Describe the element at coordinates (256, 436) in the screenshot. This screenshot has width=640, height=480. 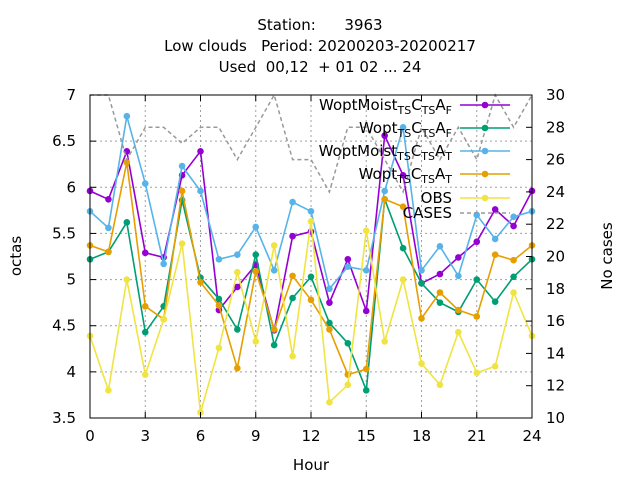
I see `x-tick-label: 9` at that location.